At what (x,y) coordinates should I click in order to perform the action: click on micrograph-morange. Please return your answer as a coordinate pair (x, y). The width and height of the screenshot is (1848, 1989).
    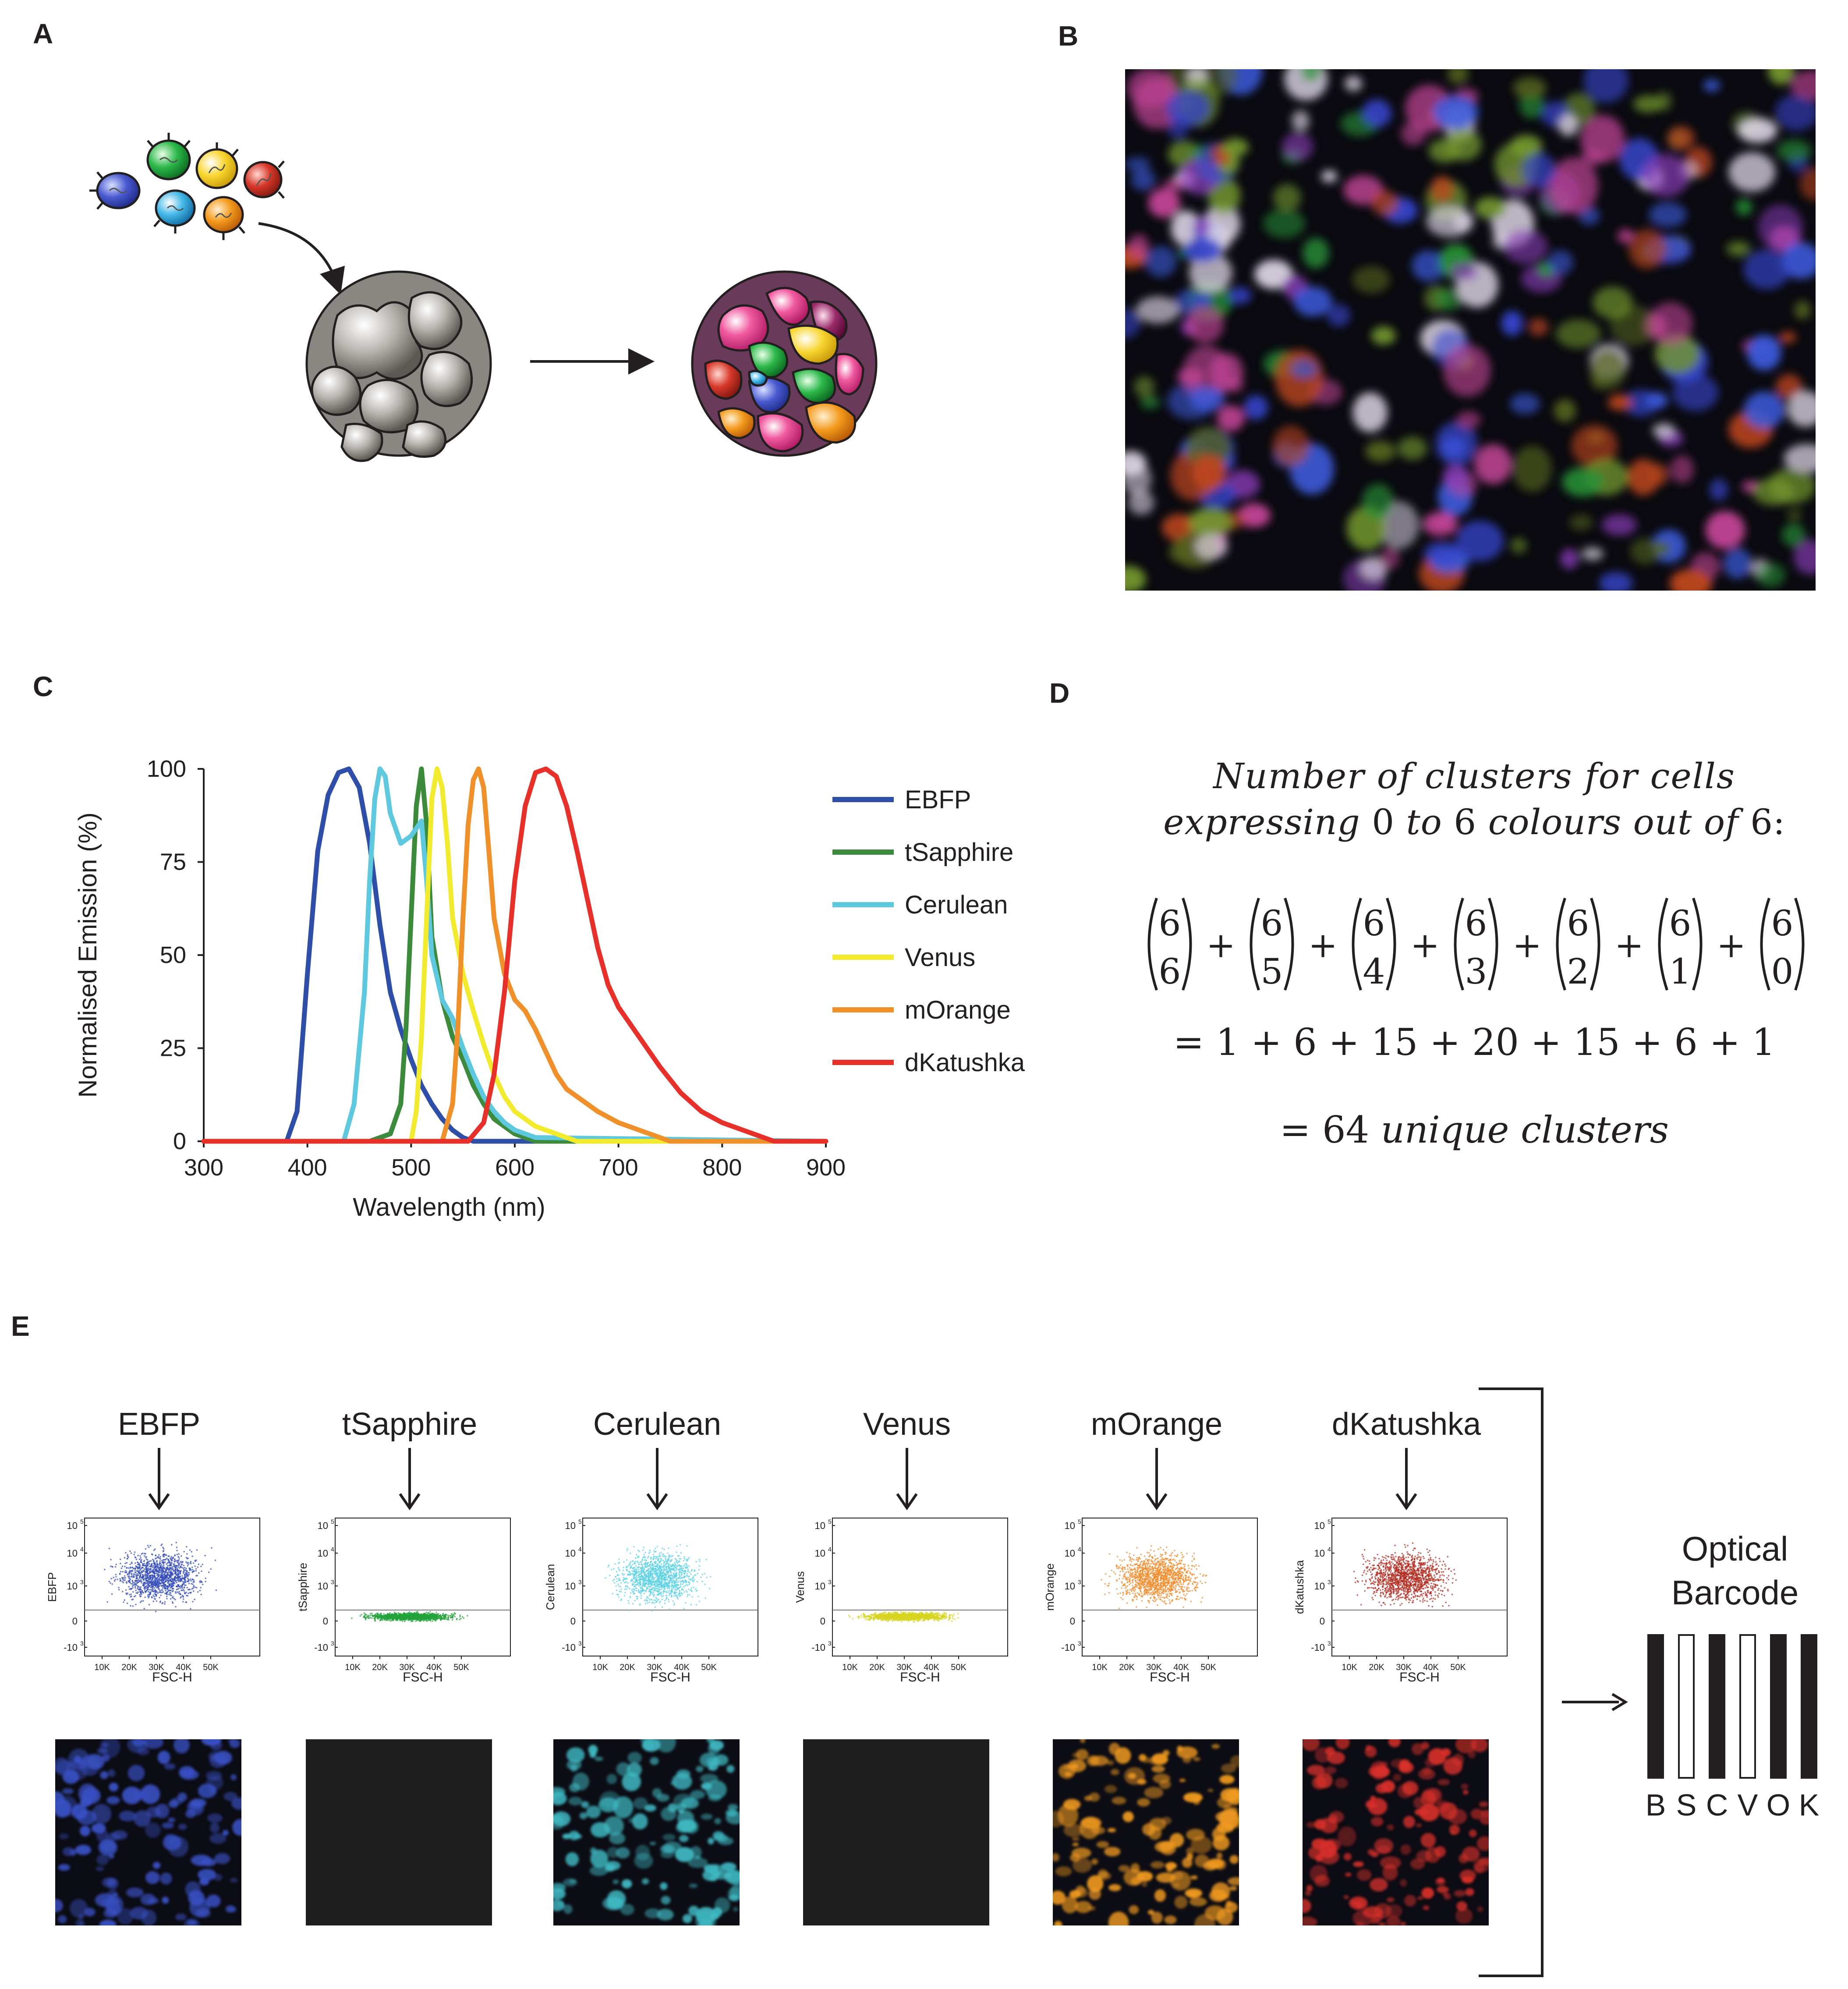
    Looking at the image, I should click on (1146, 1832).